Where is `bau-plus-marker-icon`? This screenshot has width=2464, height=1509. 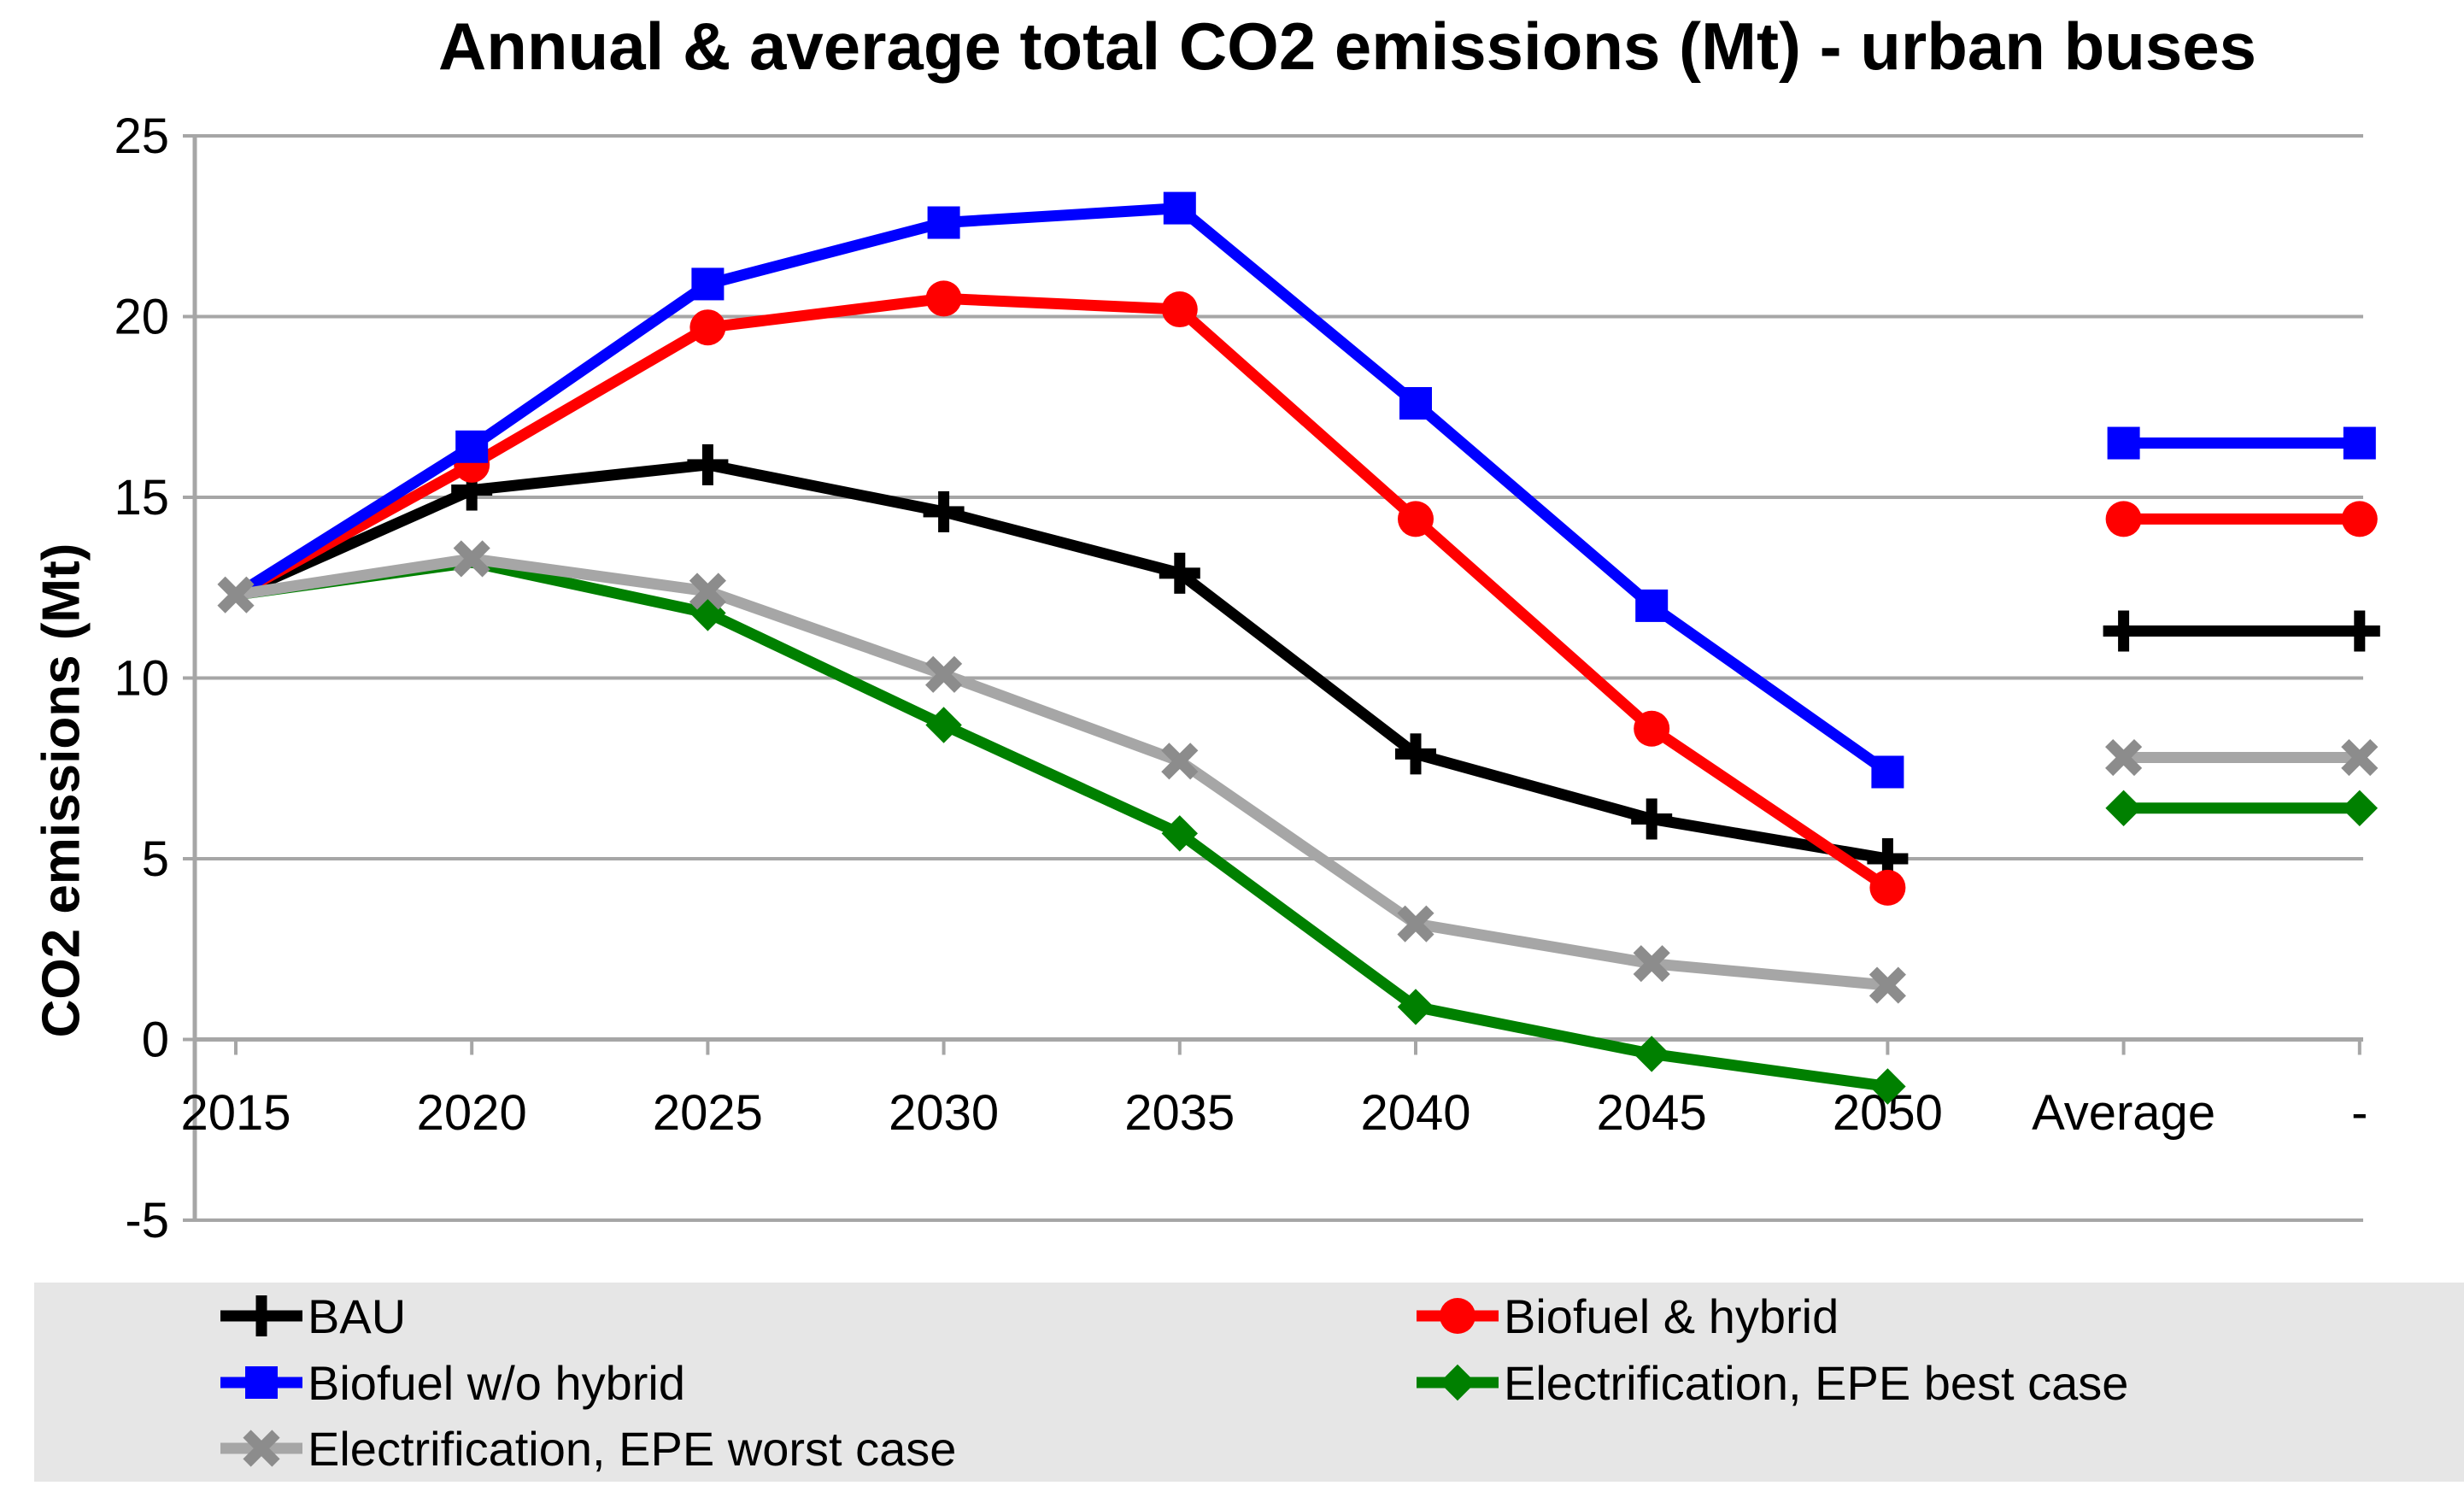 bau-plus-marker-icon is located at coordinates (261, 1315).